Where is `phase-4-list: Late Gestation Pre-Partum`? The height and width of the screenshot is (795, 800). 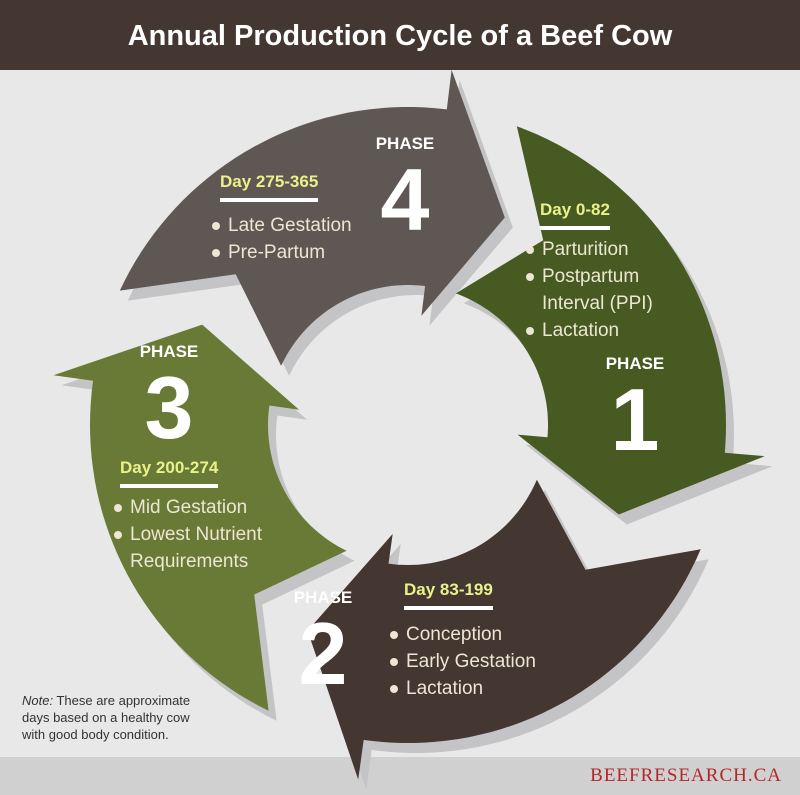 phase-4-list: Late Gestation Pre-Partum is located at coordinates (281, 239).